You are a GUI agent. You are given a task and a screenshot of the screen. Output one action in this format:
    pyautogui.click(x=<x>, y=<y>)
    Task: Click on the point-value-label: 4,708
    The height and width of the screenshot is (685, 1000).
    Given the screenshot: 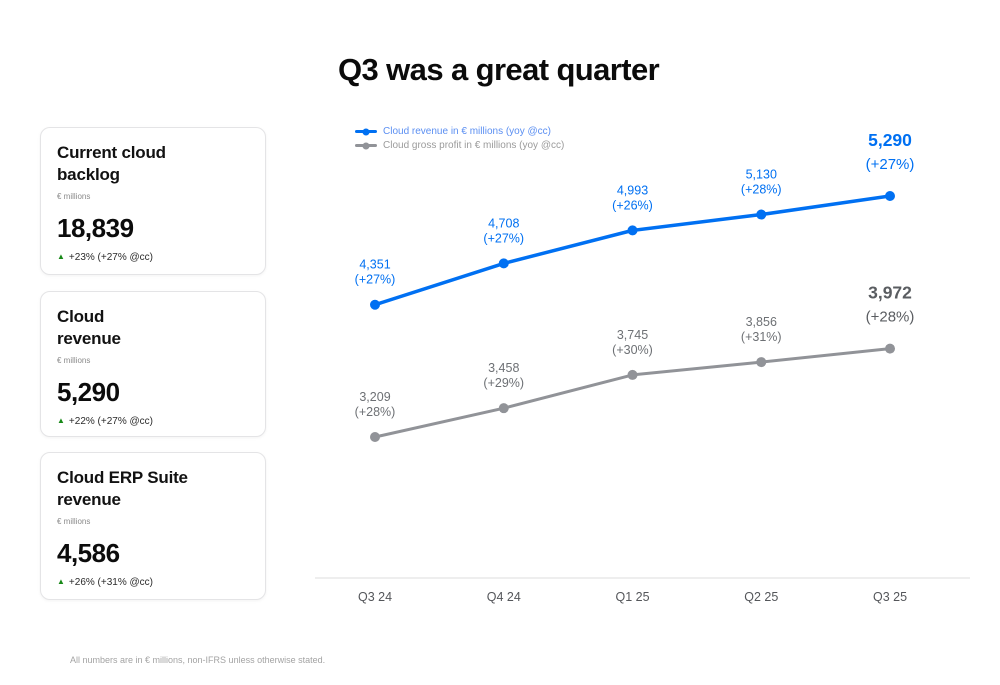 What is the action you would take?
    pyautogui.click(x=503, y=223)
    